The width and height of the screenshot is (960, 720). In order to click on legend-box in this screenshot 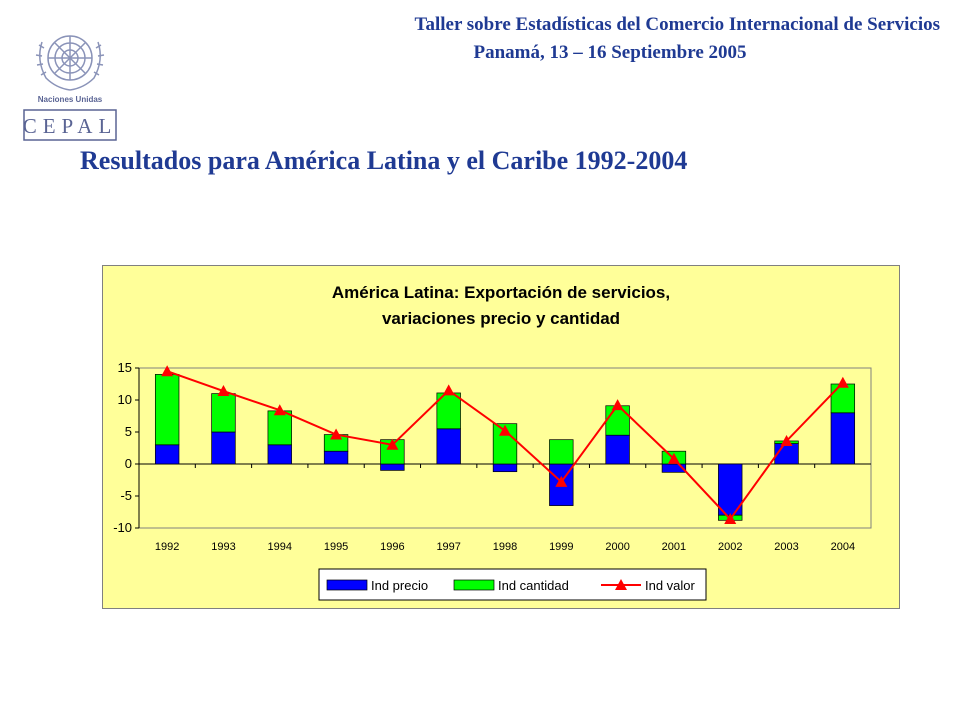, I will do `click(512, 584)`.